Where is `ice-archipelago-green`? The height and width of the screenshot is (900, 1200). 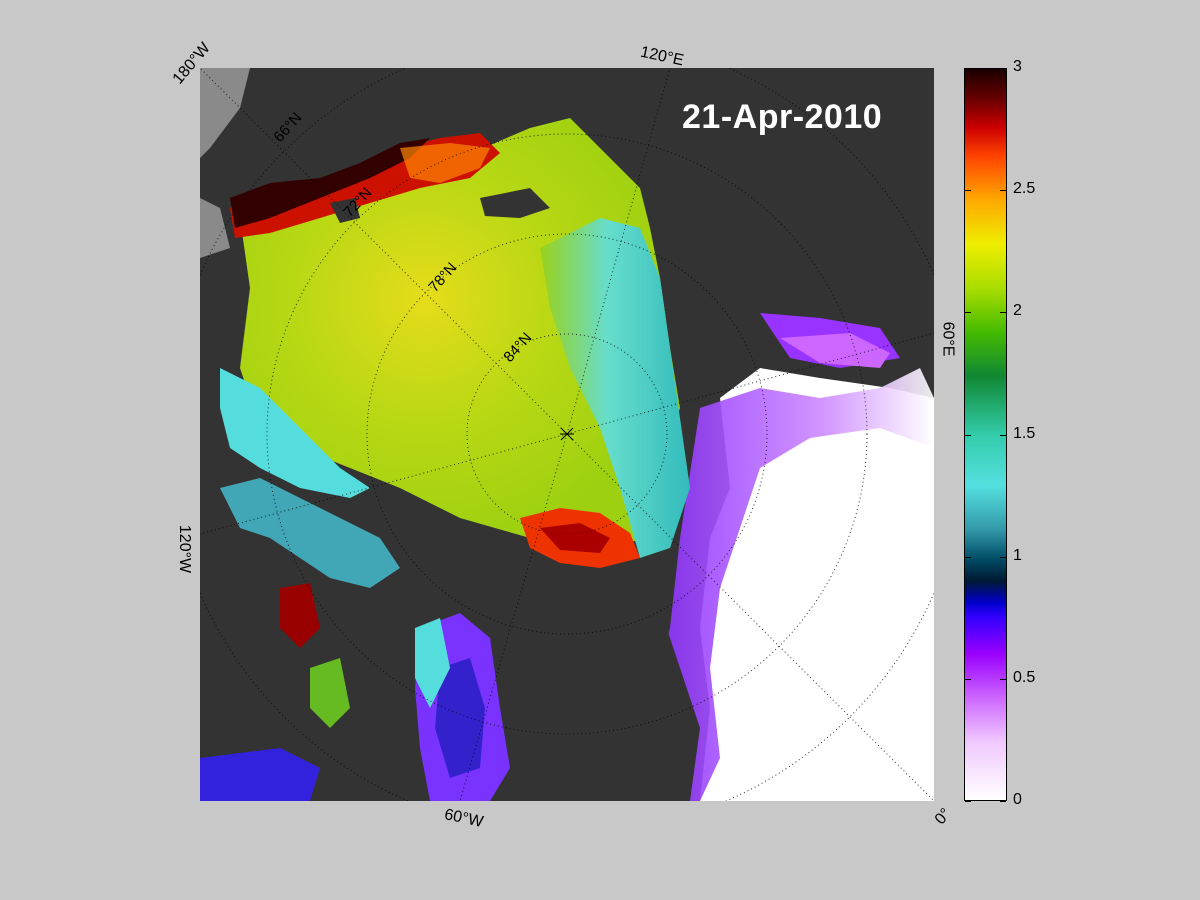 ice-archipelago-green is located at coordinates (330, 693).